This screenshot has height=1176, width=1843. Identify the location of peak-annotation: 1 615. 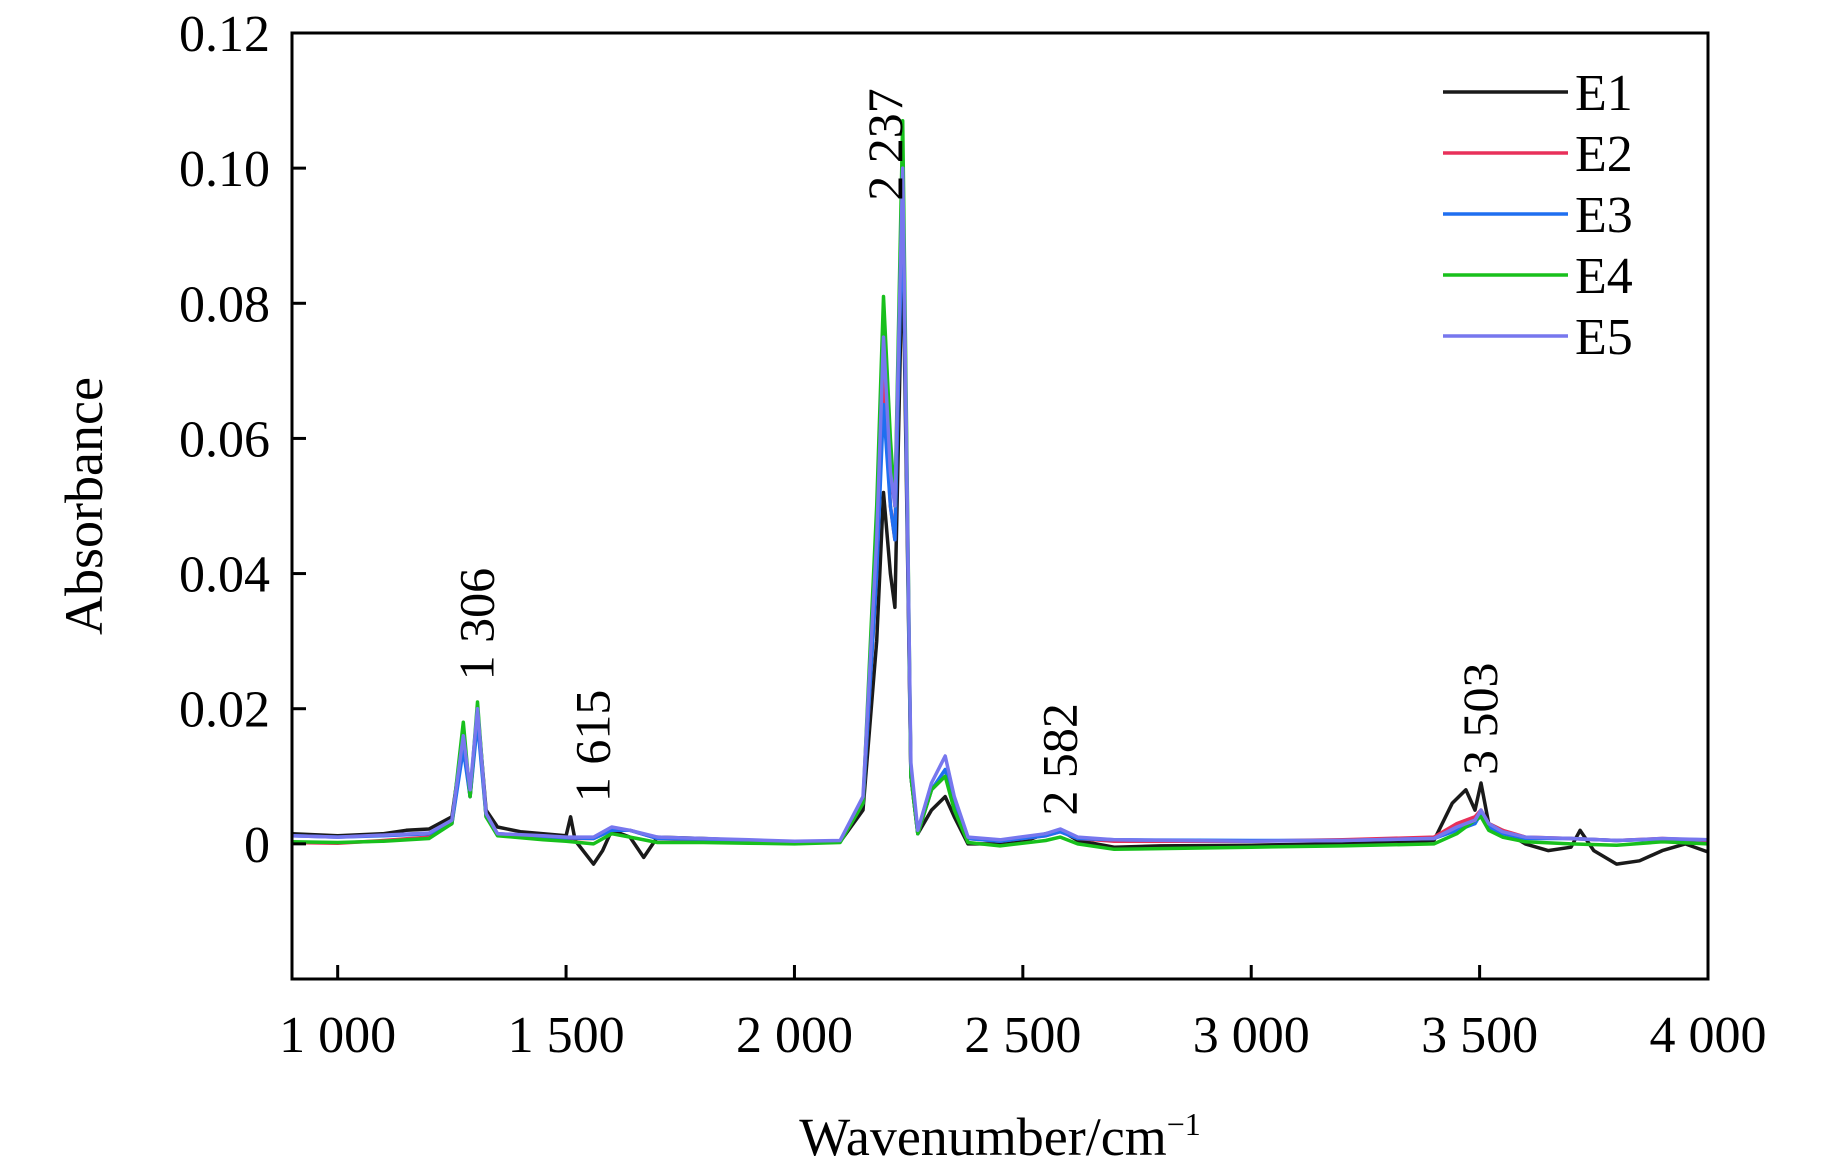
(593, 746).